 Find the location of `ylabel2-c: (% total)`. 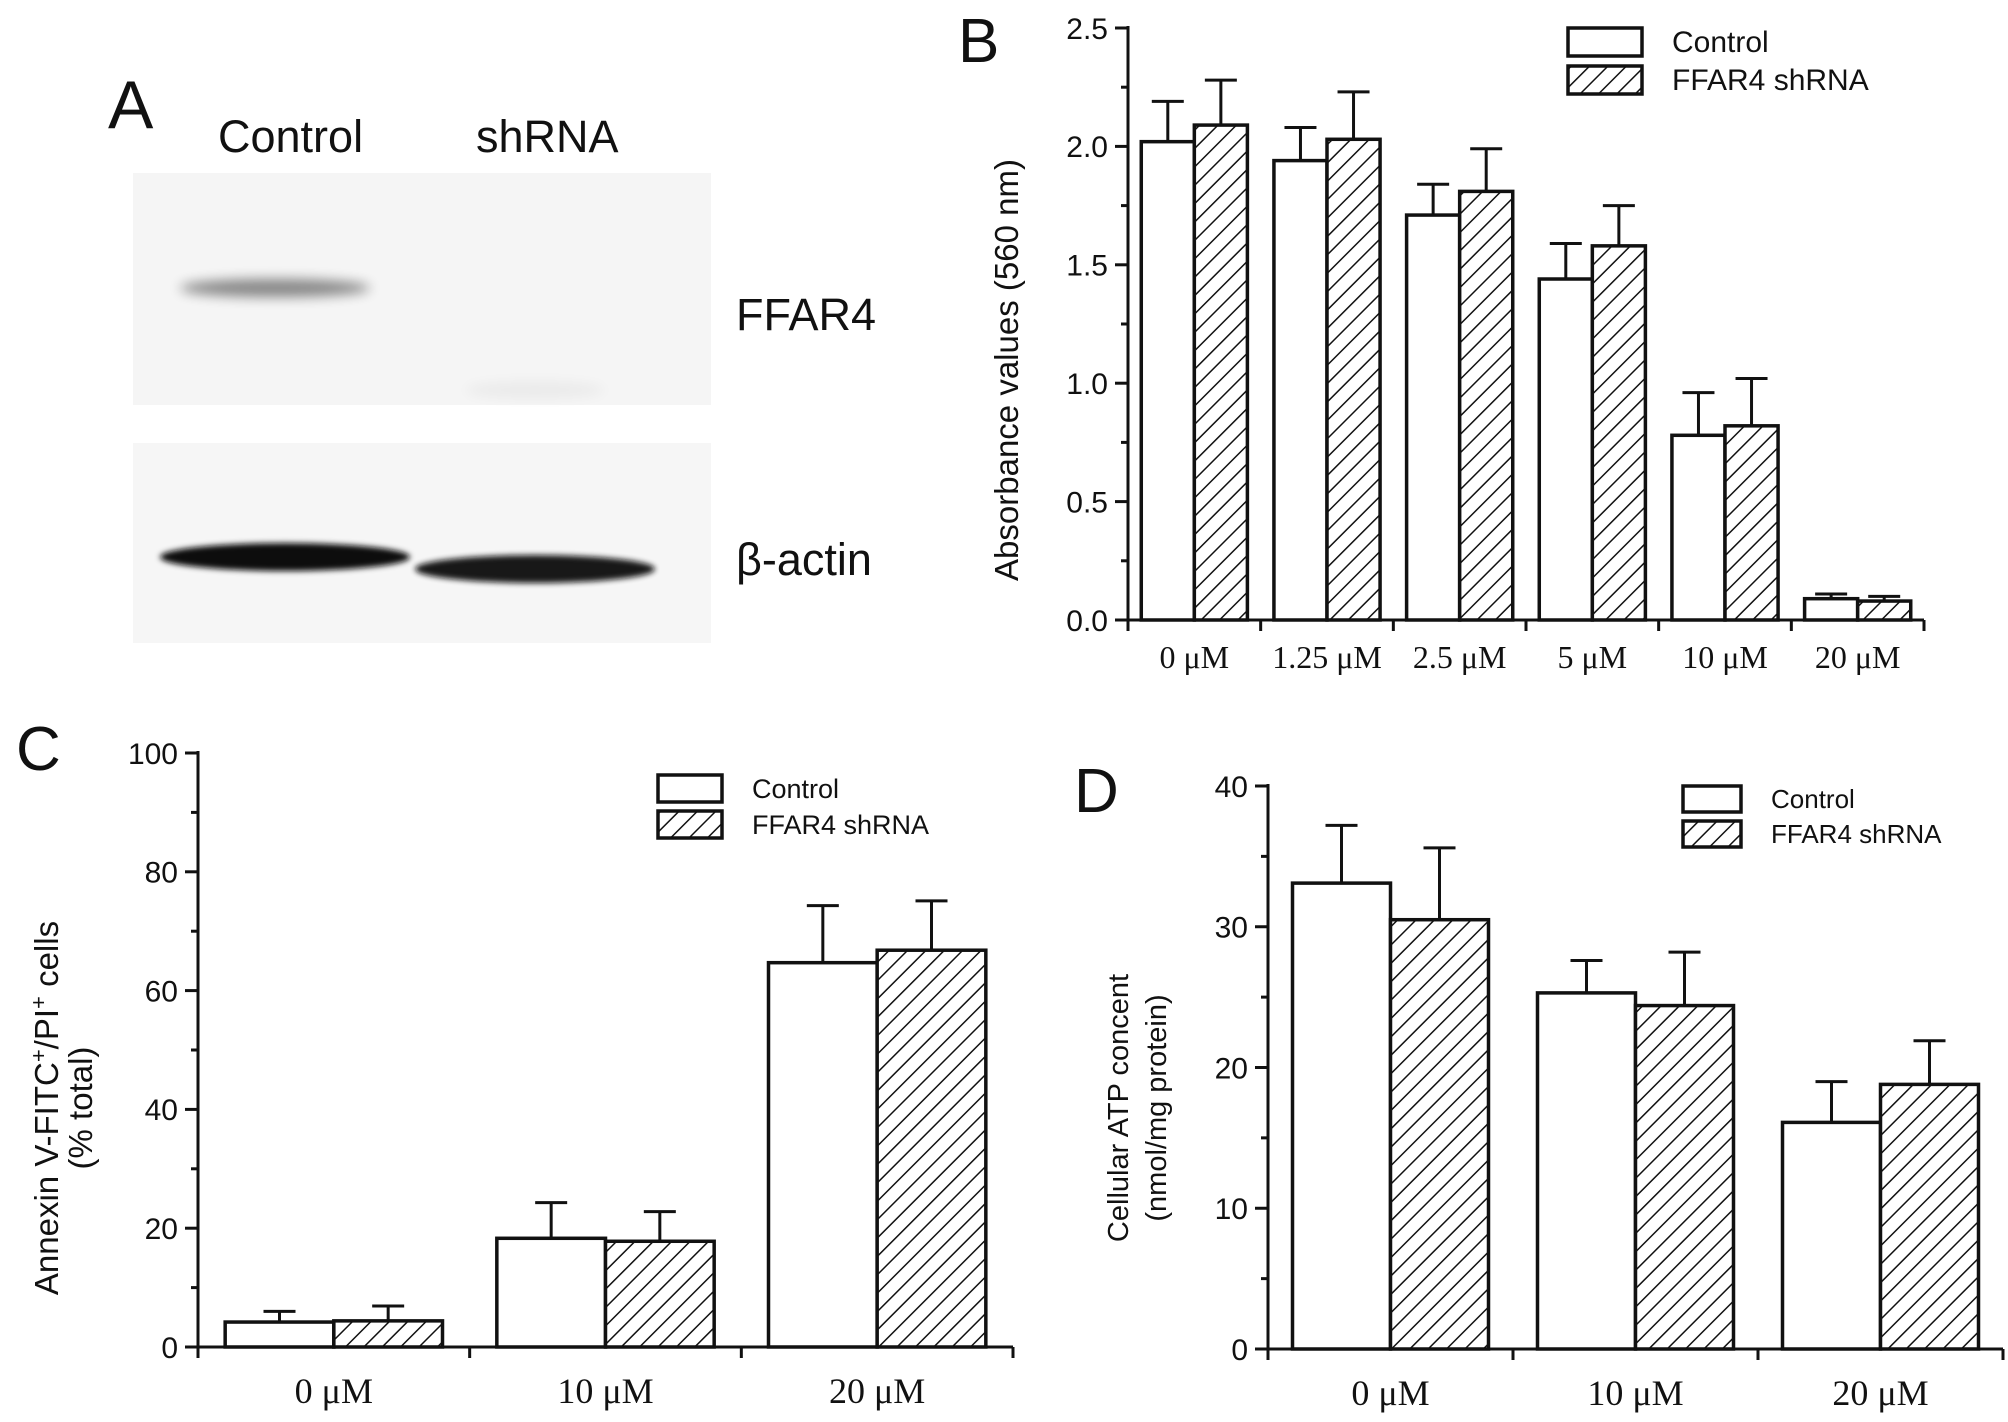

ylabel2-c: (% total) is located at coordinates (80, 1108).